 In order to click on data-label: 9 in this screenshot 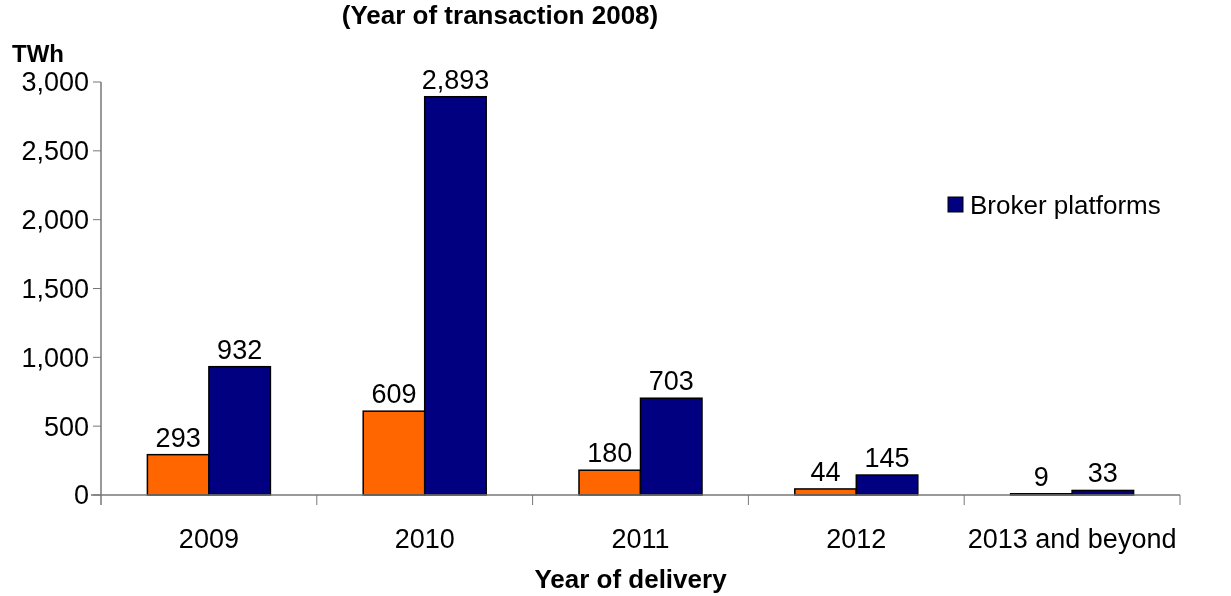, I will do `click(1041, 476)`.